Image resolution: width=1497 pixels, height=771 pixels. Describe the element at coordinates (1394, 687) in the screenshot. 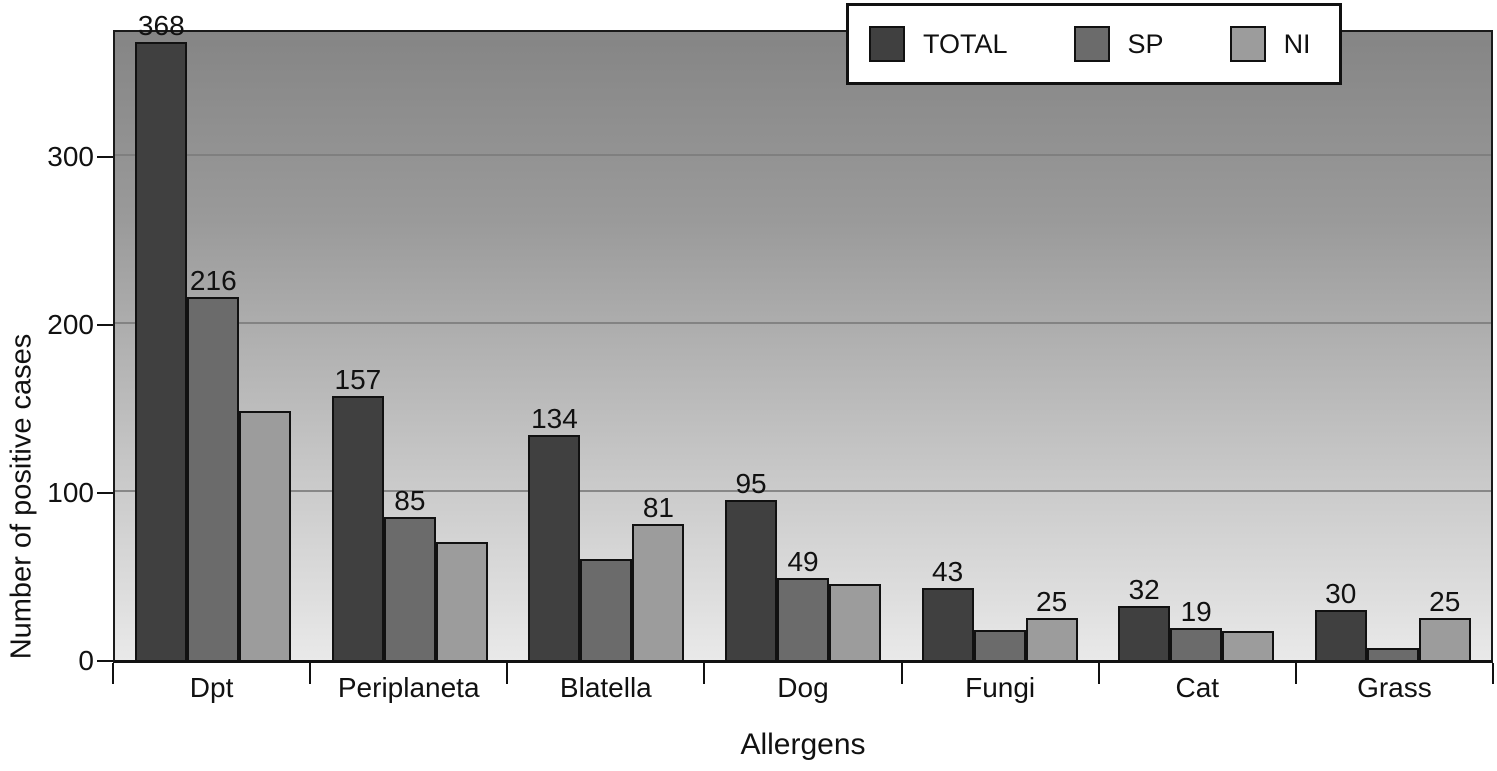

I see `x-category-label-grass: Grass` at that location.